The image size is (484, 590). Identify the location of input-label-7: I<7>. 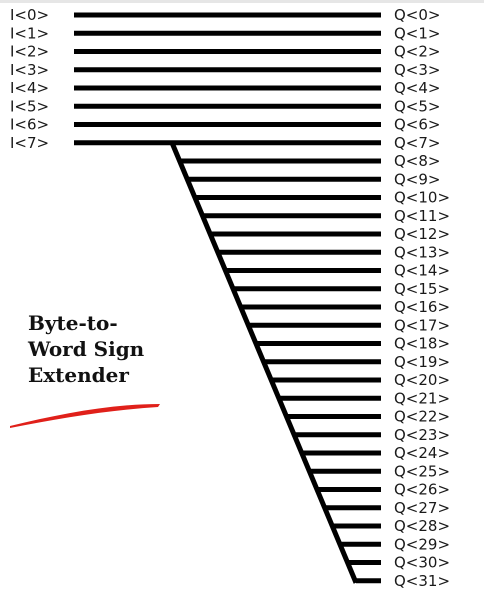
(29, 143).